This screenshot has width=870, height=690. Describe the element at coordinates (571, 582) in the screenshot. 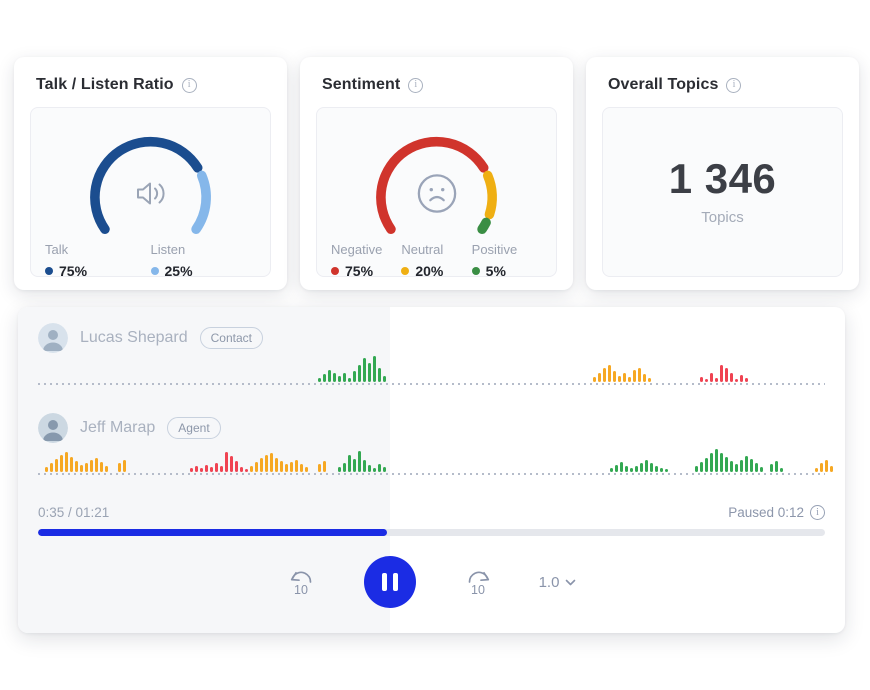

I see `chevron-down-icon` at that location.